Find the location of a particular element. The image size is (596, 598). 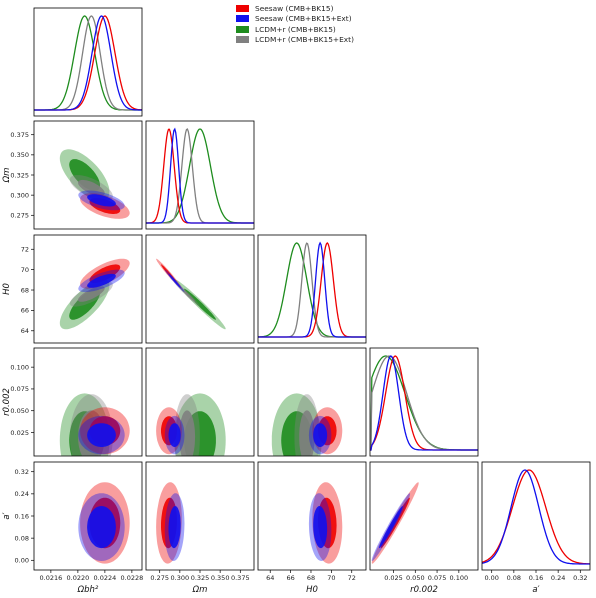

y-tick-label: 0.375 is located at coordinates (19, 135).